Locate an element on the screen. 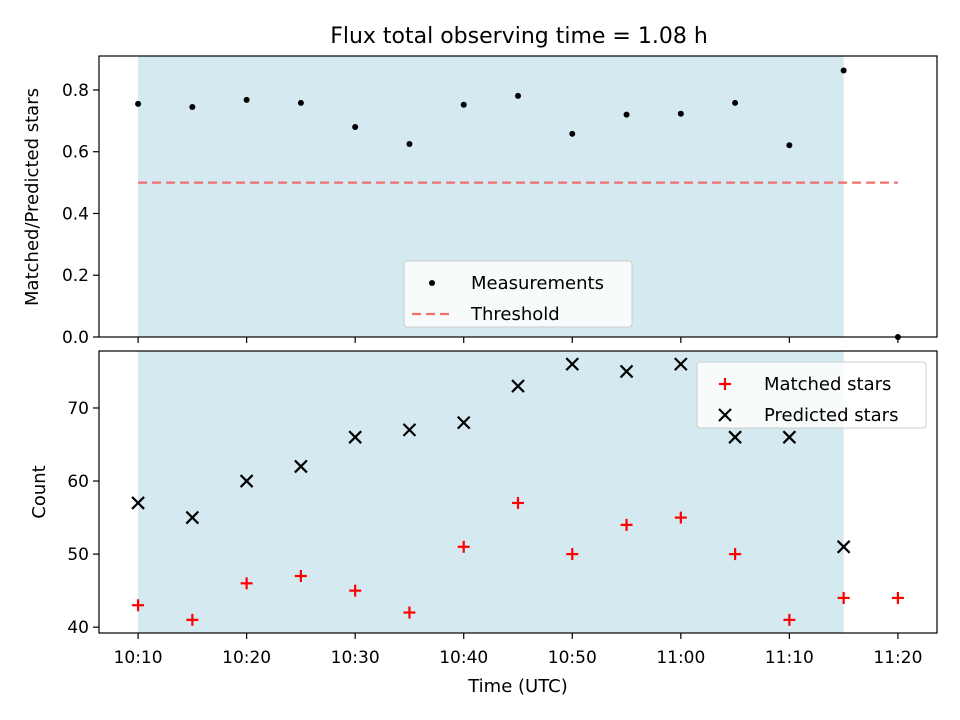  y-tick-label: 60 is located at coordinates (78, 482).